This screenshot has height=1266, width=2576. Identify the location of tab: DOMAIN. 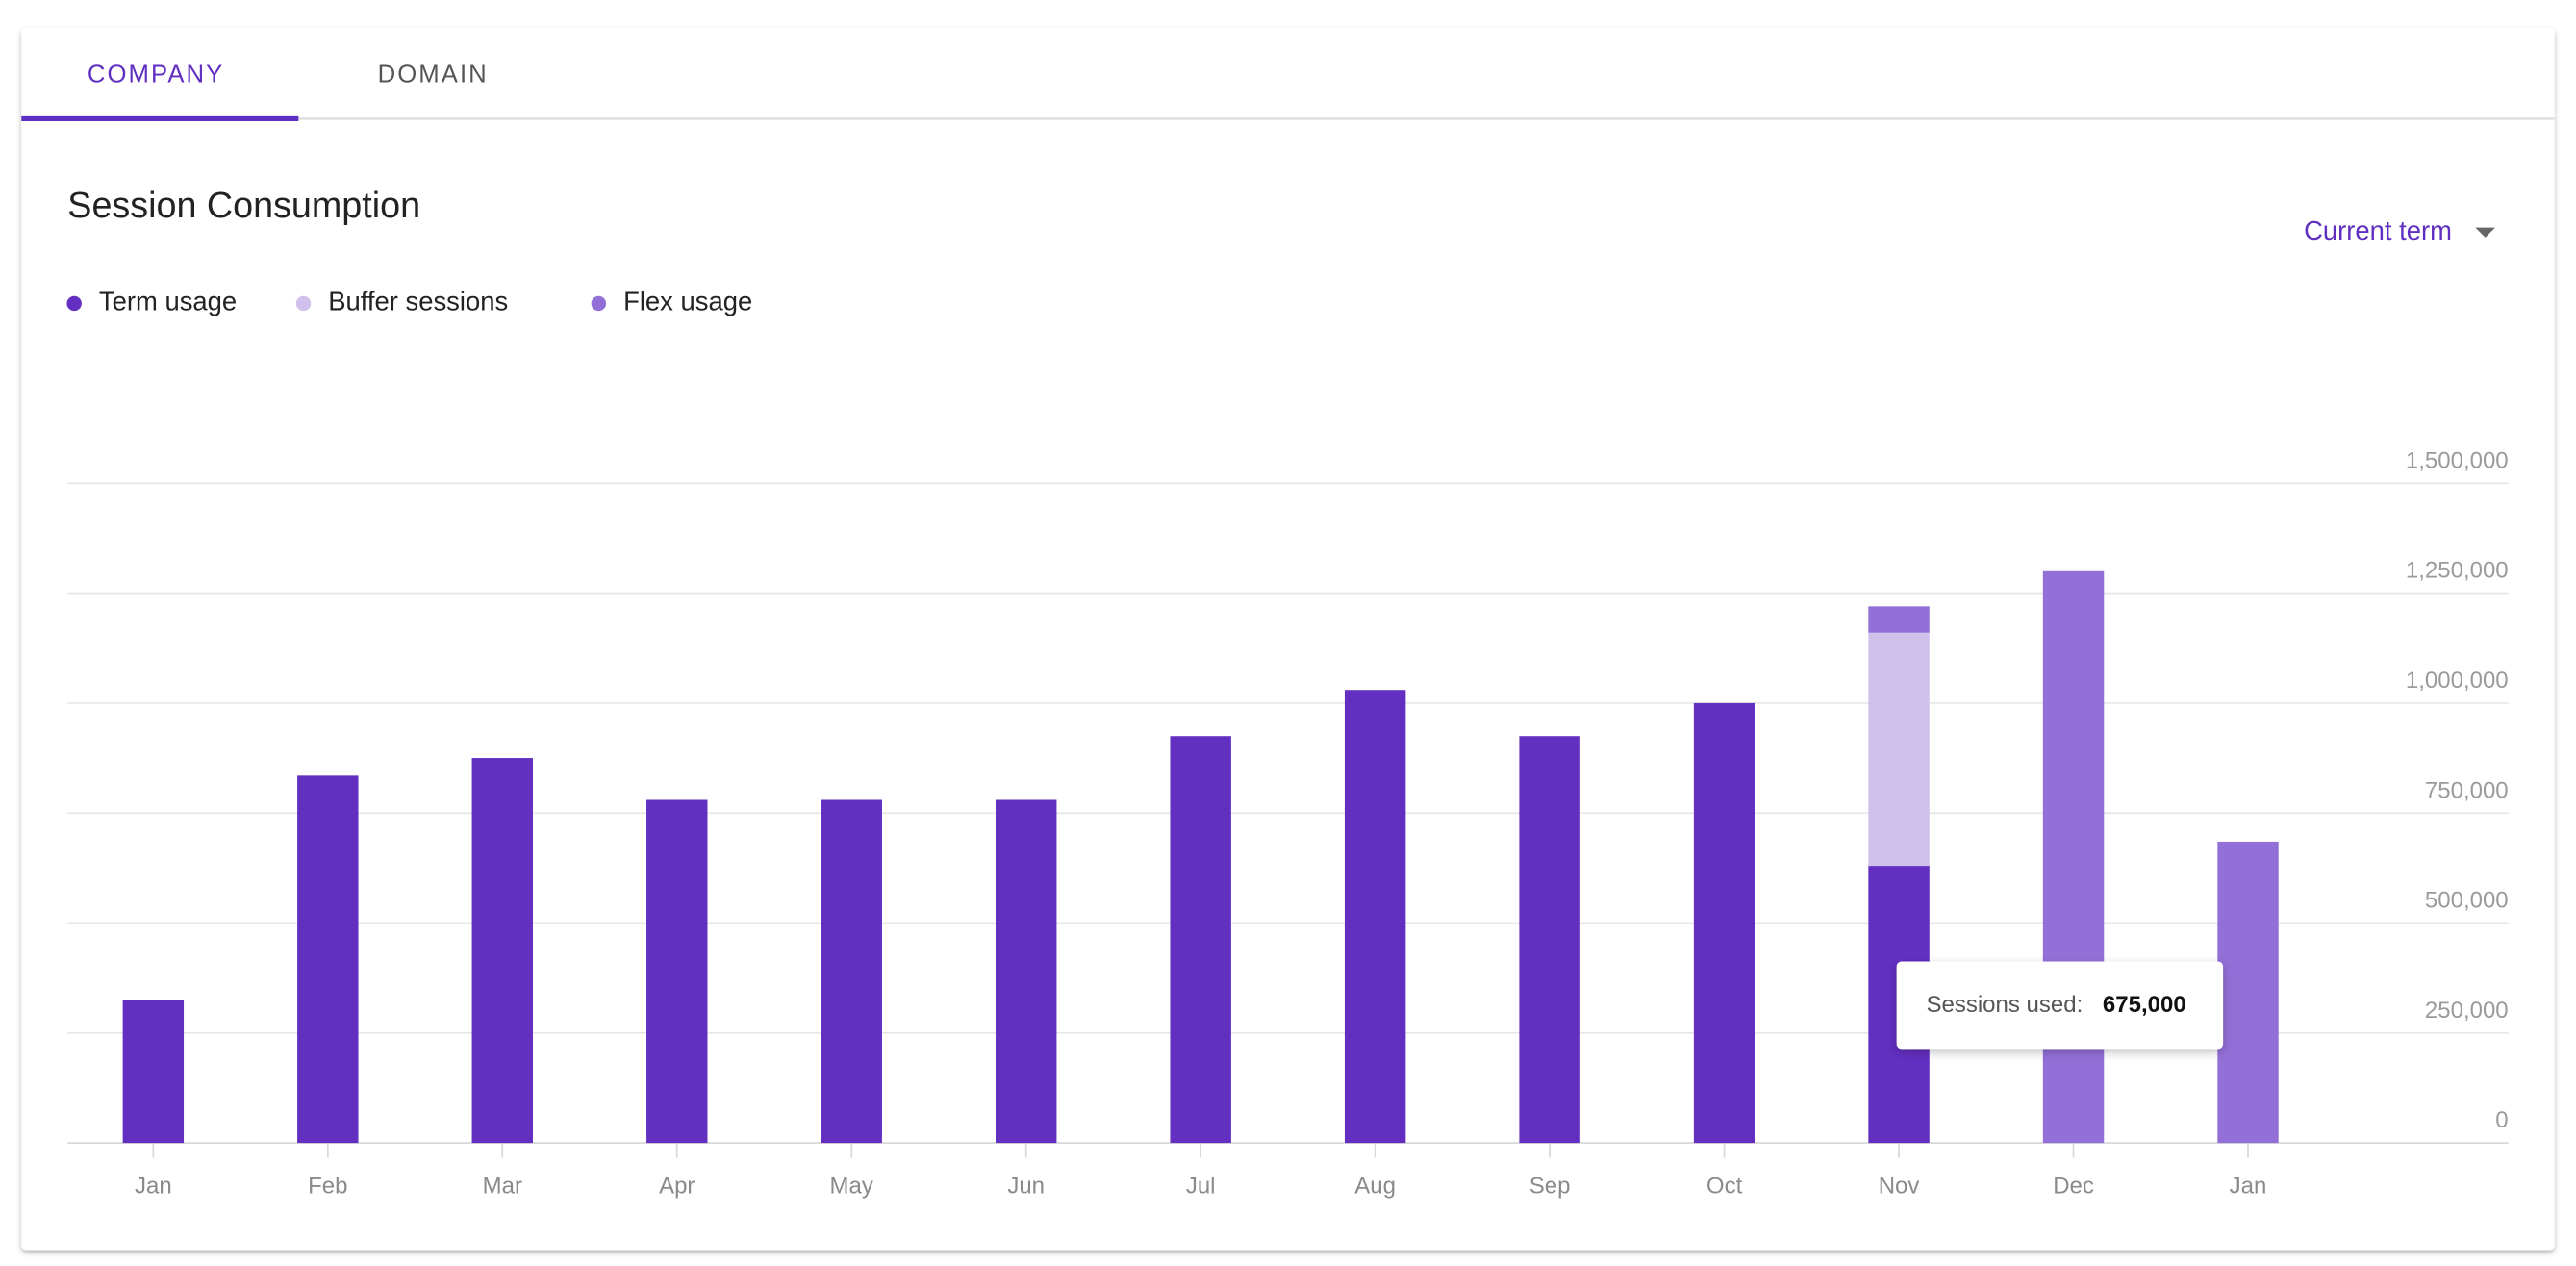
(433, 75).